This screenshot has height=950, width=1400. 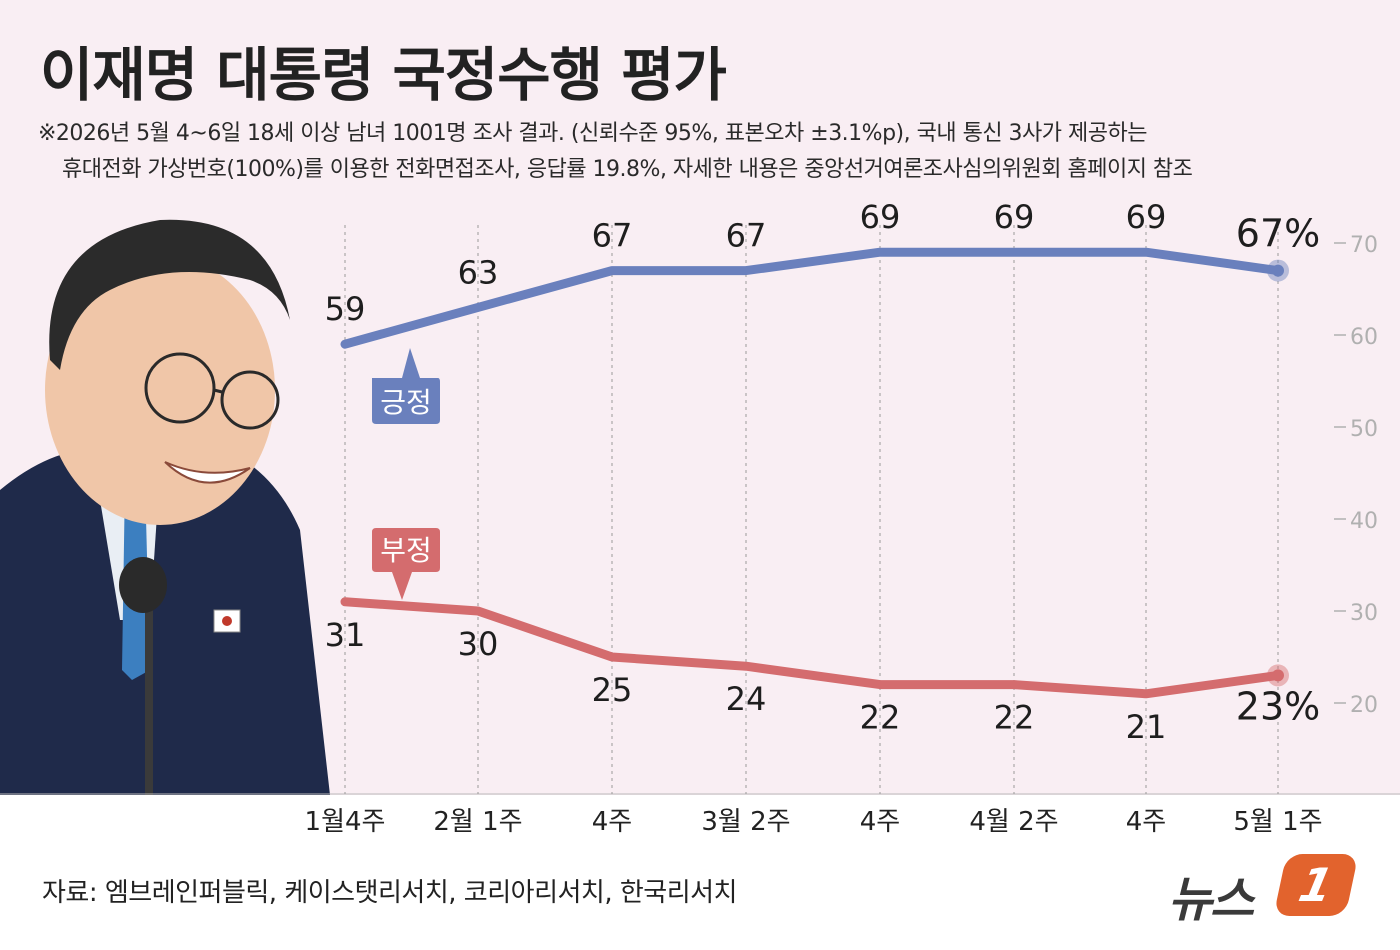 What do you see at coordinates (1013, 822) in the screenshot?
I see `x-tick-label: 4월 2주` at bounding box center [1013, 822].